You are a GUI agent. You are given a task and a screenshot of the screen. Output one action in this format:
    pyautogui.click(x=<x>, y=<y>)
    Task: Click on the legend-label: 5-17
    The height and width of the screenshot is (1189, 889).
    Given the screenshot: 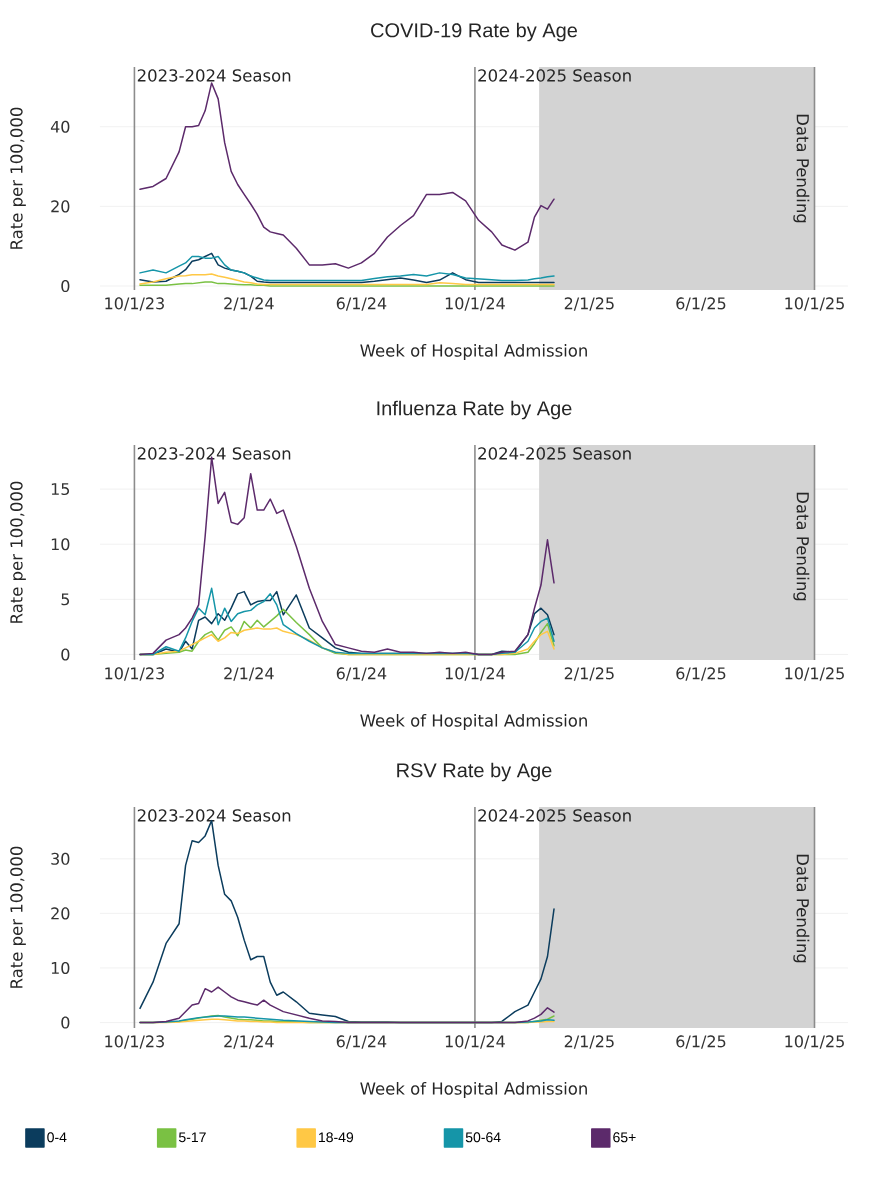 What is the action you would take?
    pyautogui.click(x=192, y=1137)
    